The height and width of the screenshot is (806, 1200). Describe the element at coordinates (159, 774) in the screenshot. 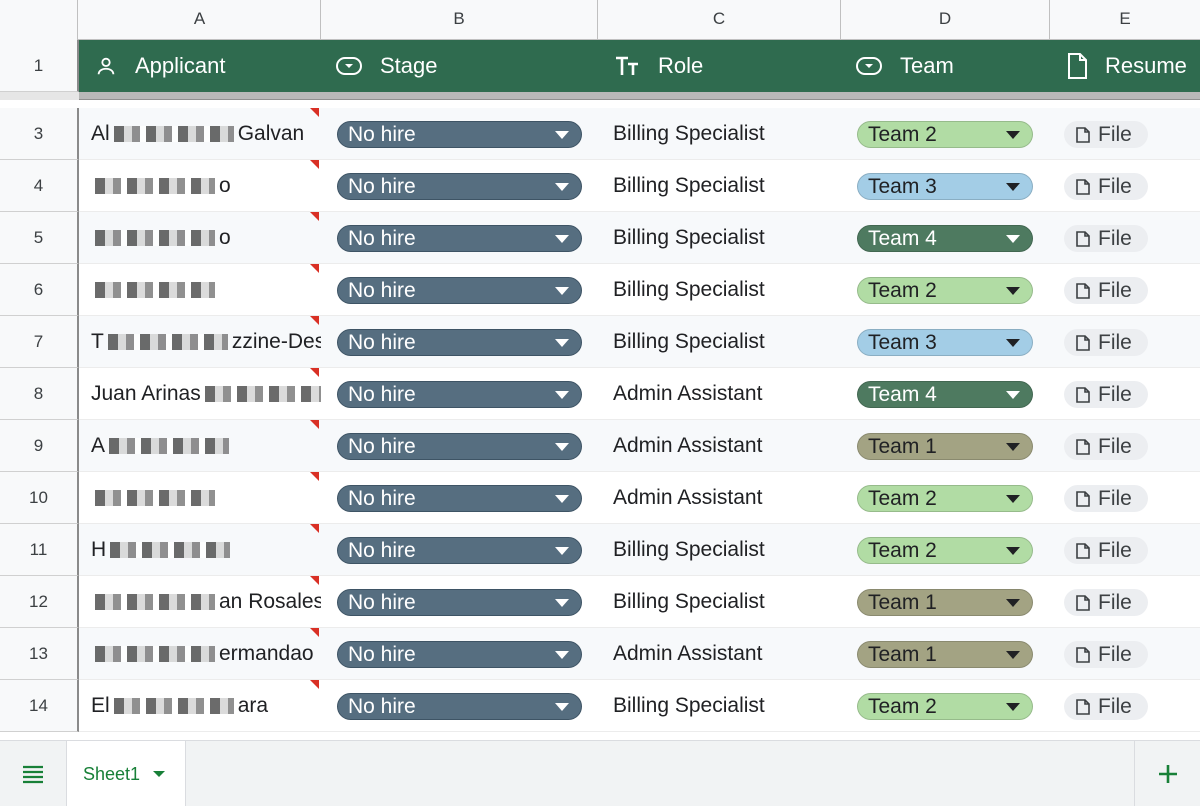

I see `chevron-down-icon` at that location.